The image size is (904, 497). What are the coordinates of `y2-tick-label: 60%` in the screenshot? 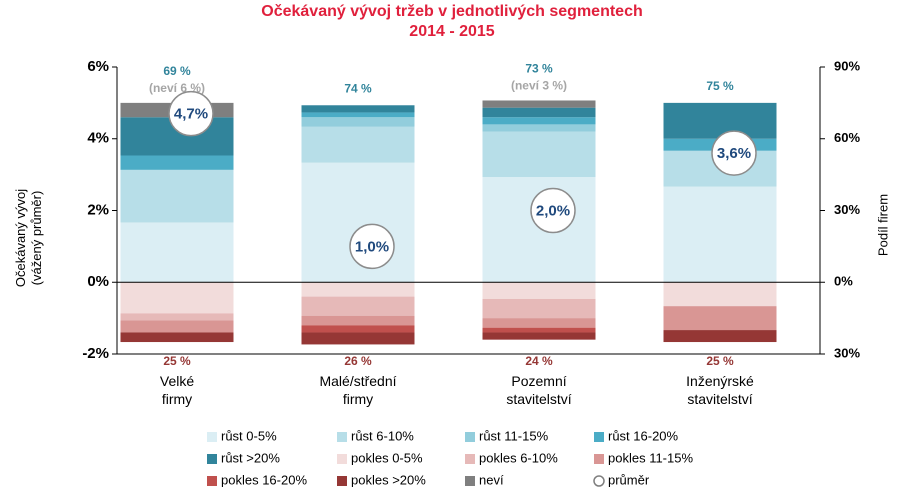 It's located at (847, 137).